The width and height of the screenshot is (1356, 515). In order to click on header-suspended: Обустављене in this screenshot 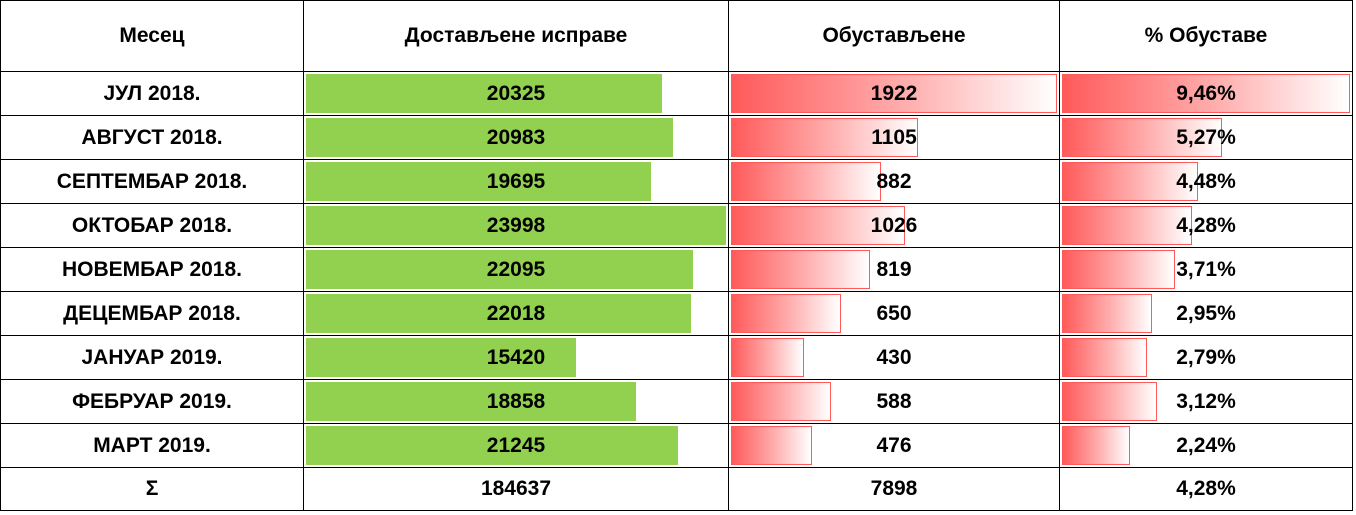, I will do `click(894, 36)`.